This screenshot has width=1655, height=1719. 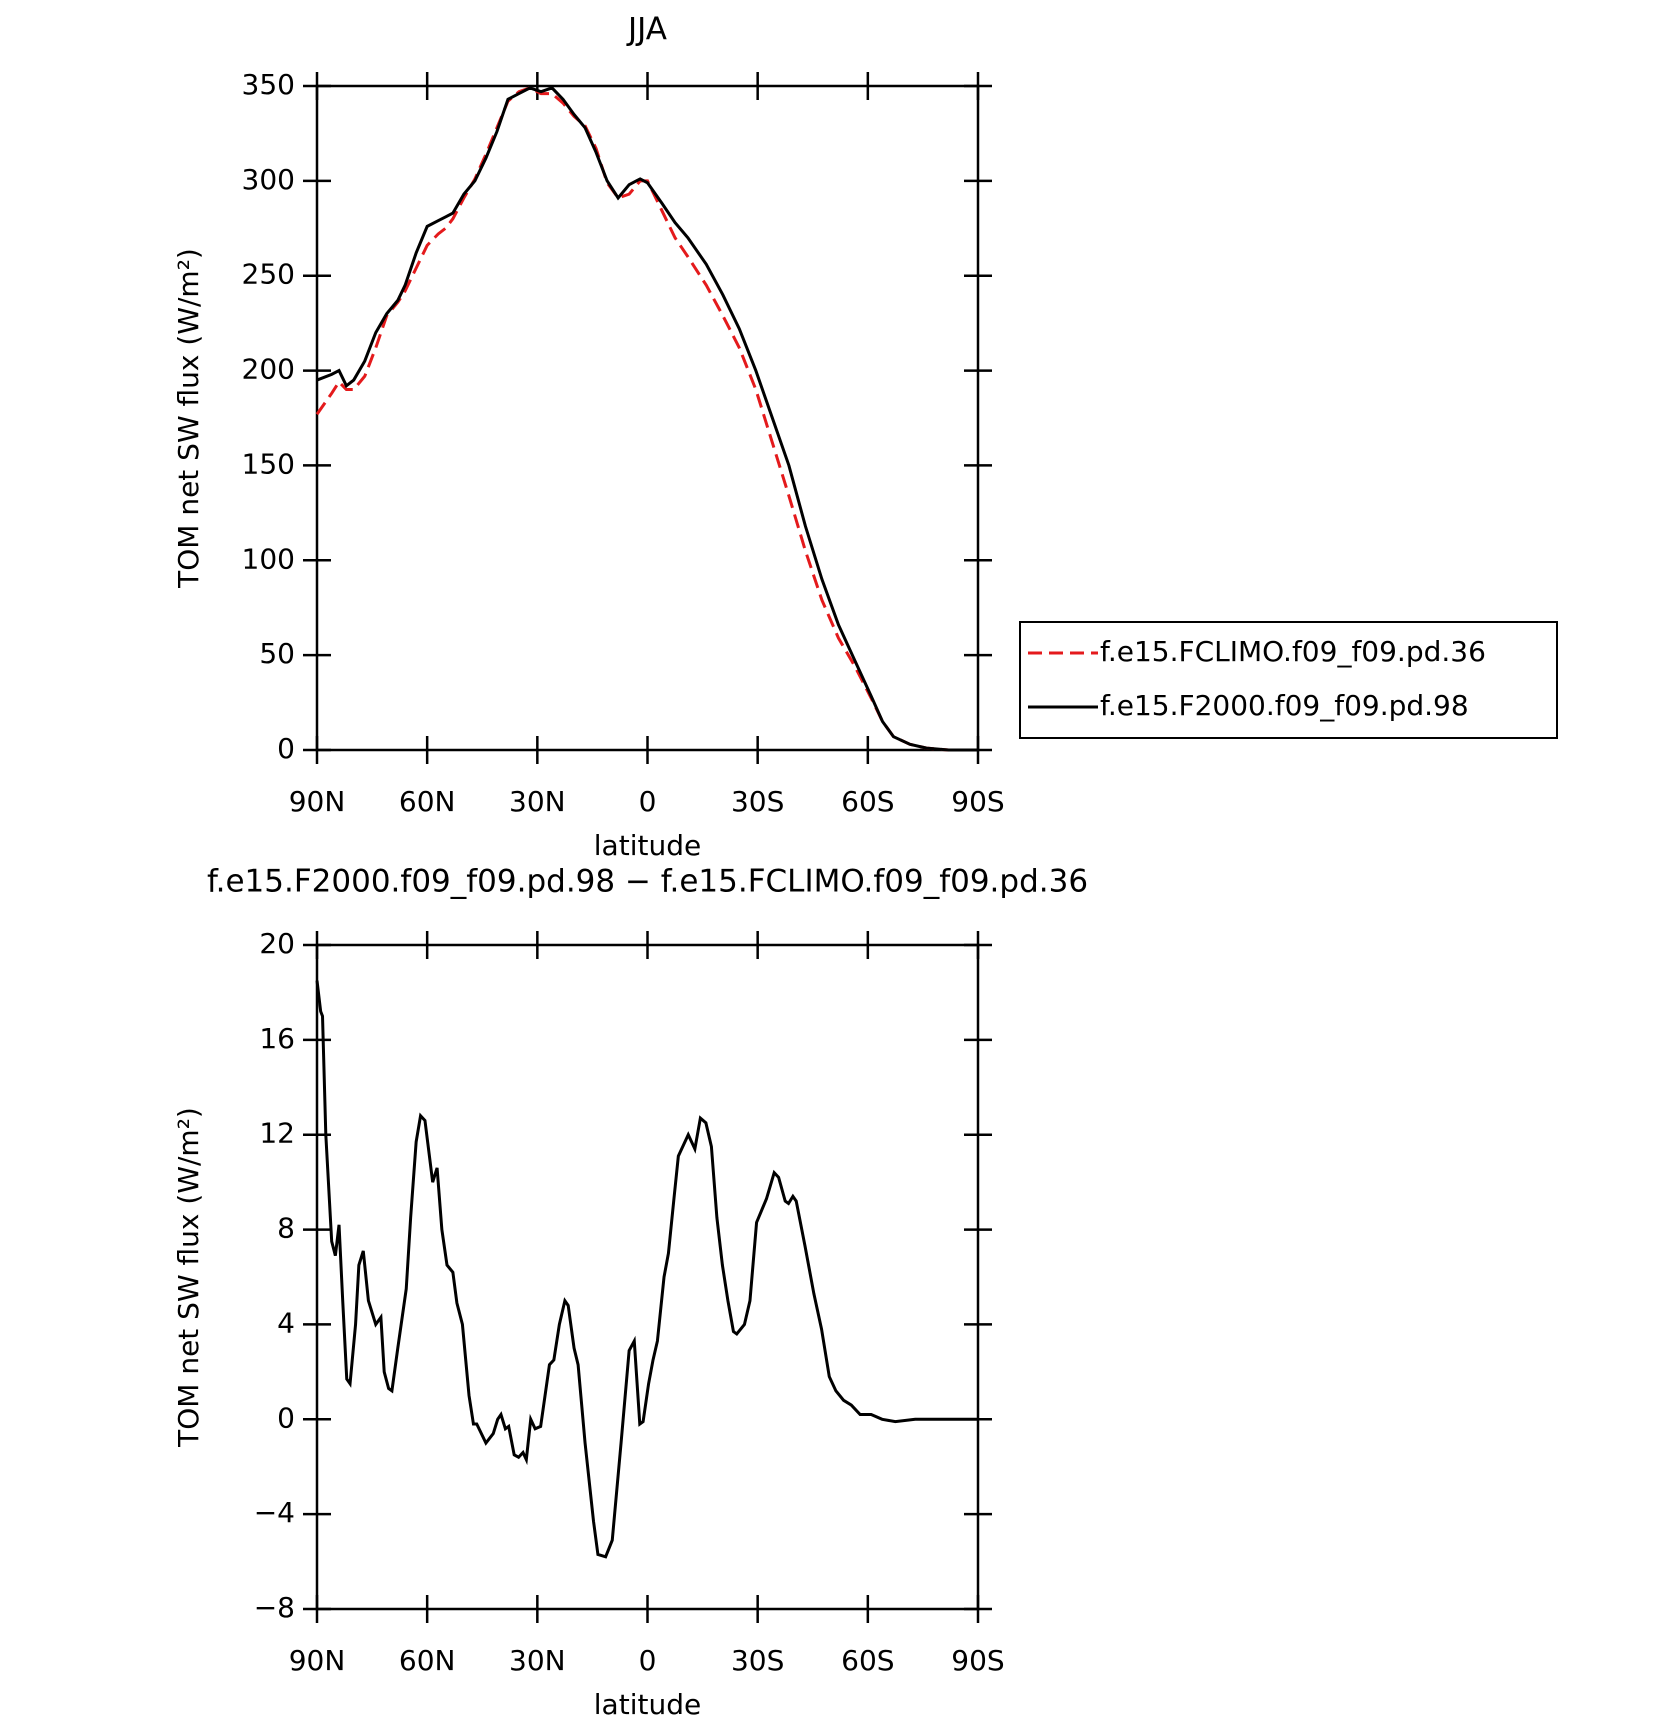 What do you see at coordinates (268, 274) in the screenshot?
I see `y-tick-label: 250` at bounding box center [268, 274].